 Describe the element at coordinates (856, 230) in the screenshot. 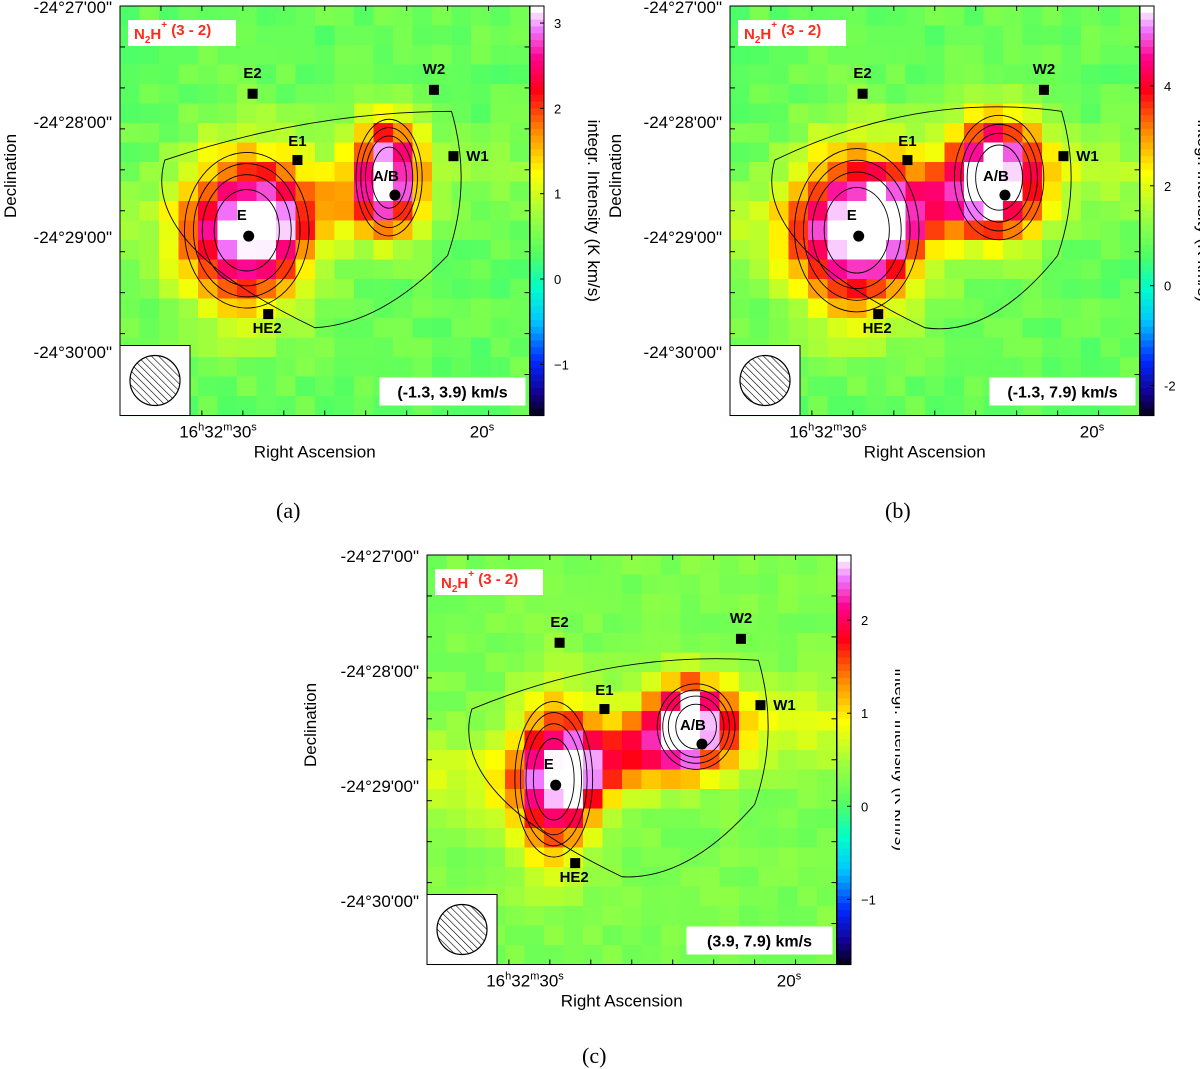

I see `contour-ring` at that location.